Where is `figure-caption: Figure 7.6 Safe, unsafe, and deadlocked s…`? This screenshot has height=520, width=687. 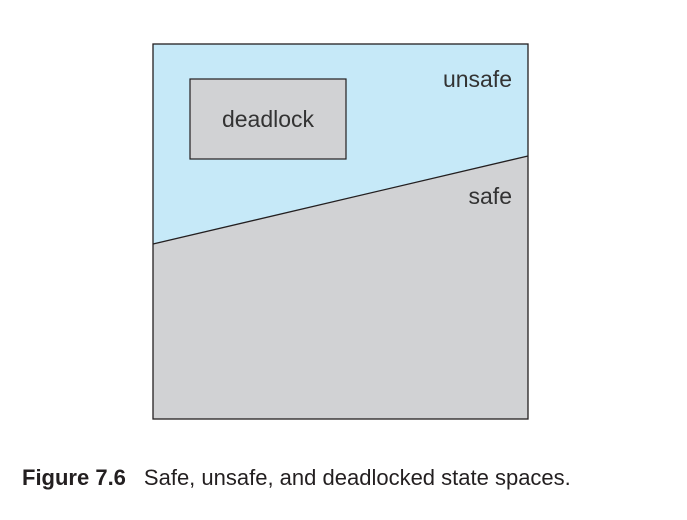 figure-caption: Figure 7.6 Safe, unsafe, and deadlocked s… is located at coordinates (296, 478).